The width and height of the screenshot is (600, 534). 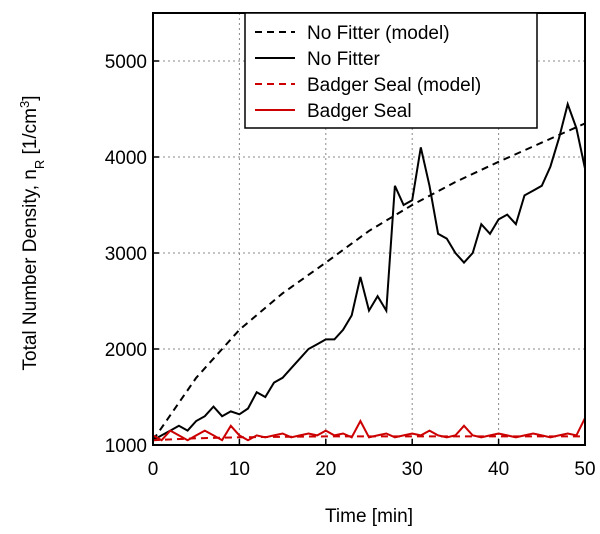 I want to click on x-tick-label: 10, so click(x=239, y=469).